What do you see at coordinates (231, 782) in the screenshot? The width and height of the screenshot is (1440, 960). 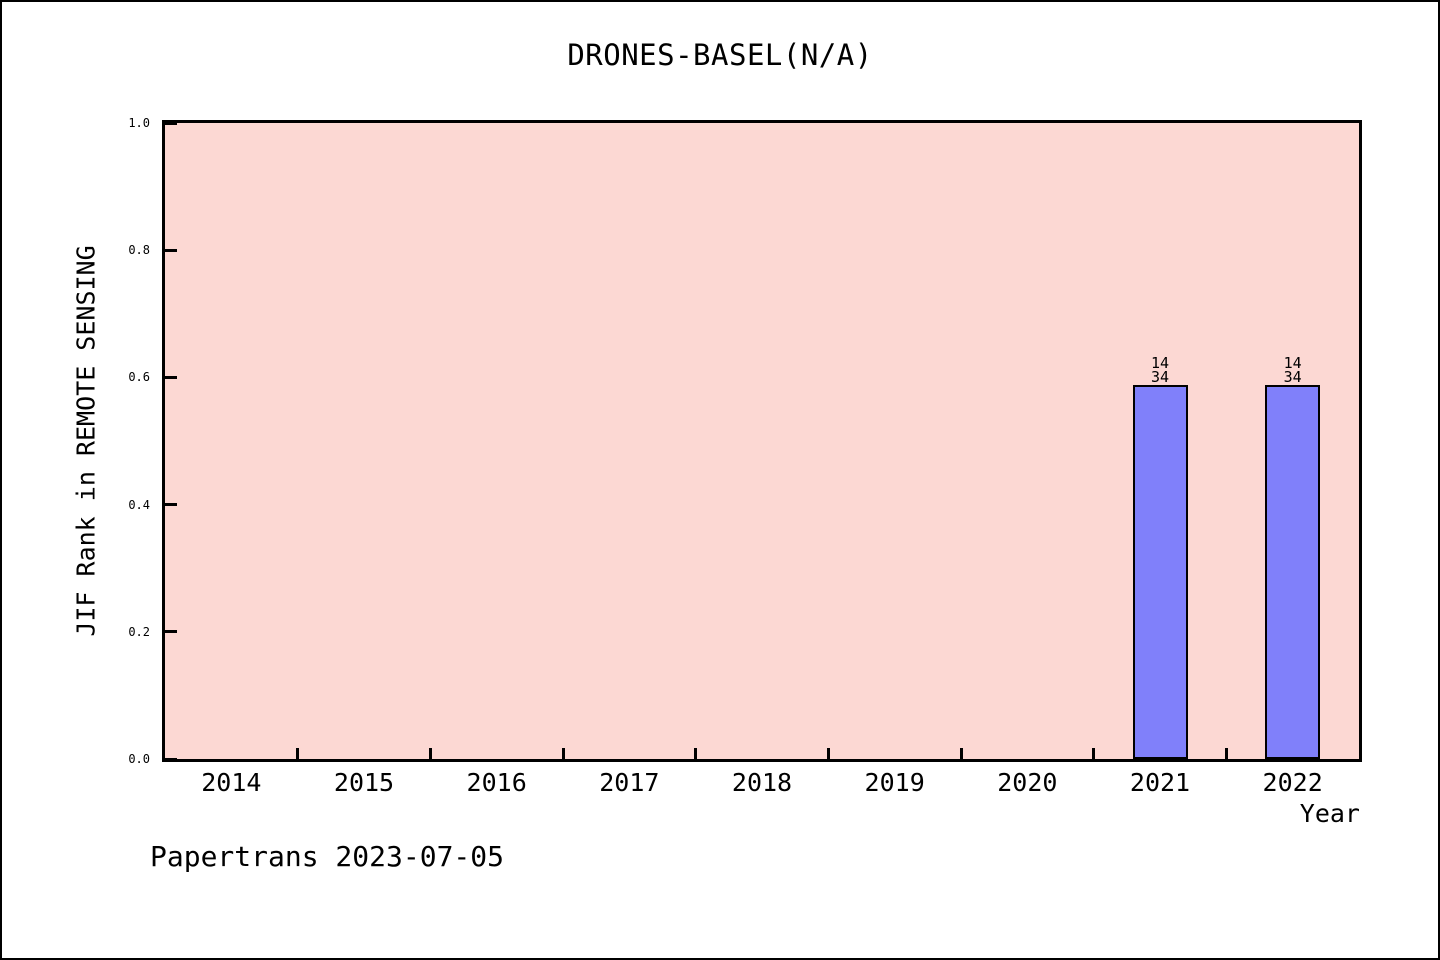 I see `x-tick-label: 2014` at bounding box center [231, 782].